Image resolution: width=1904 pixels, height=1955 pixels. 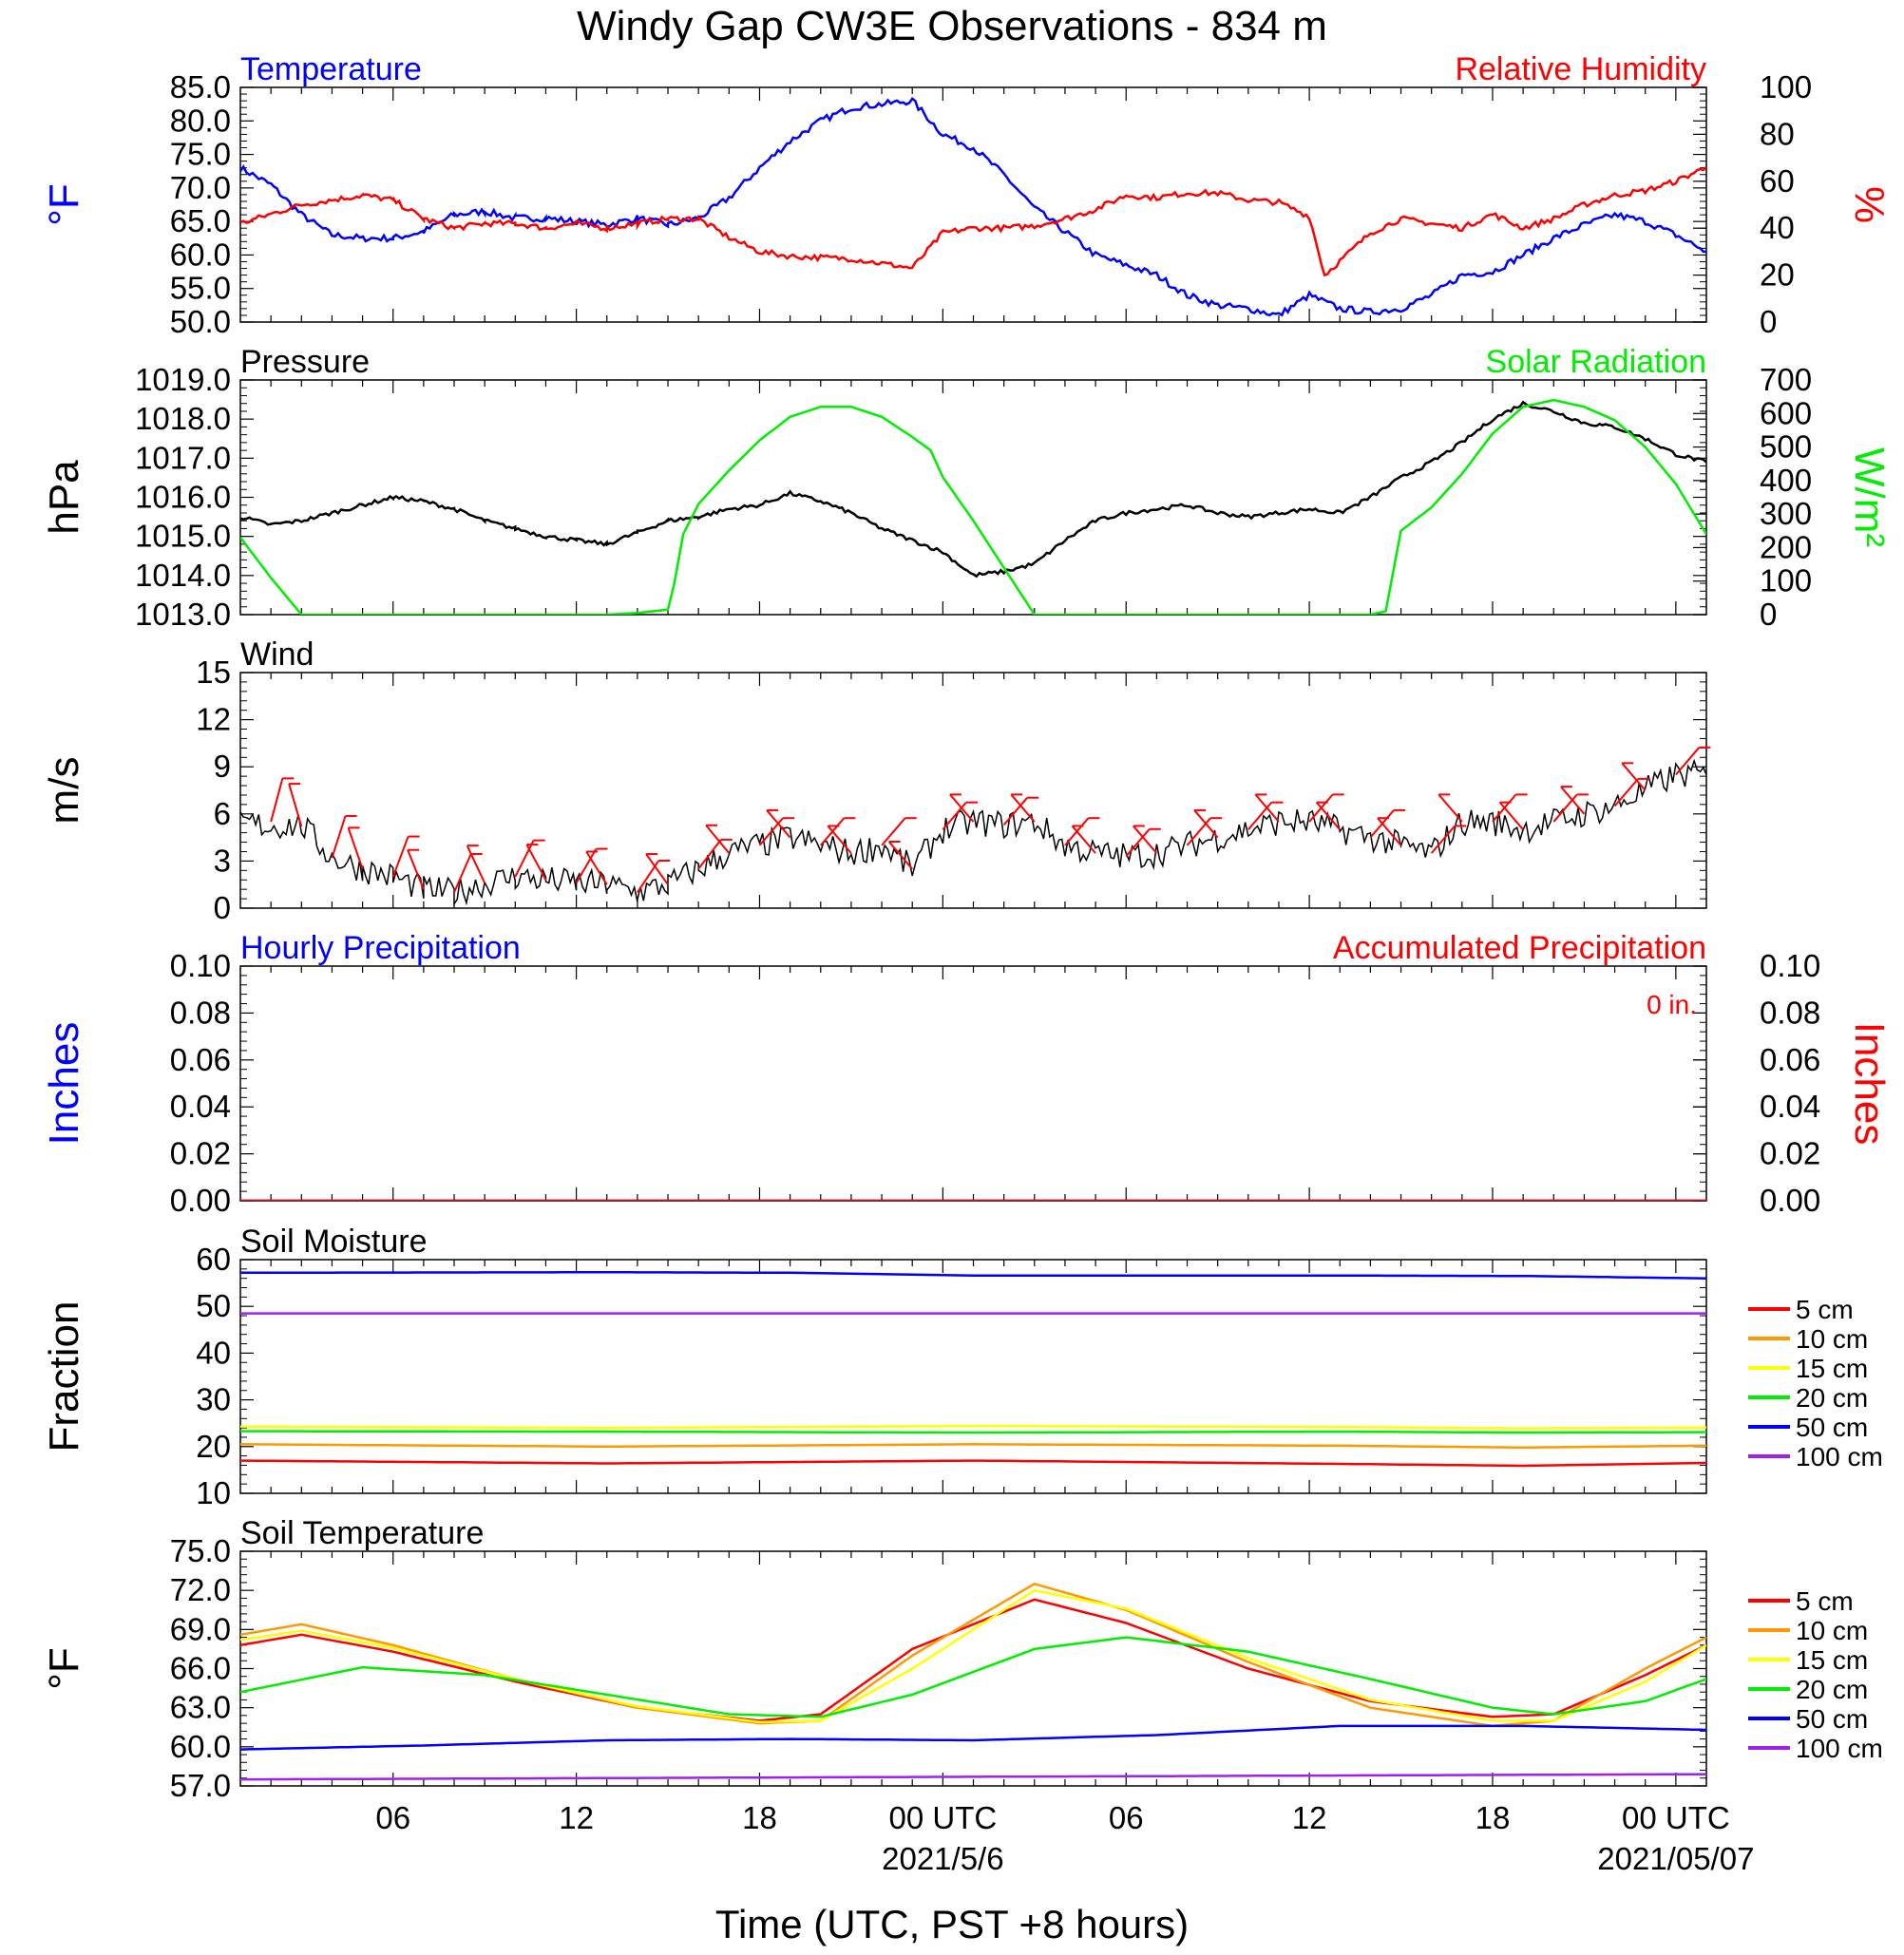 I want to click on y-right-tick-label: 600, so click(x=1786, y=412).